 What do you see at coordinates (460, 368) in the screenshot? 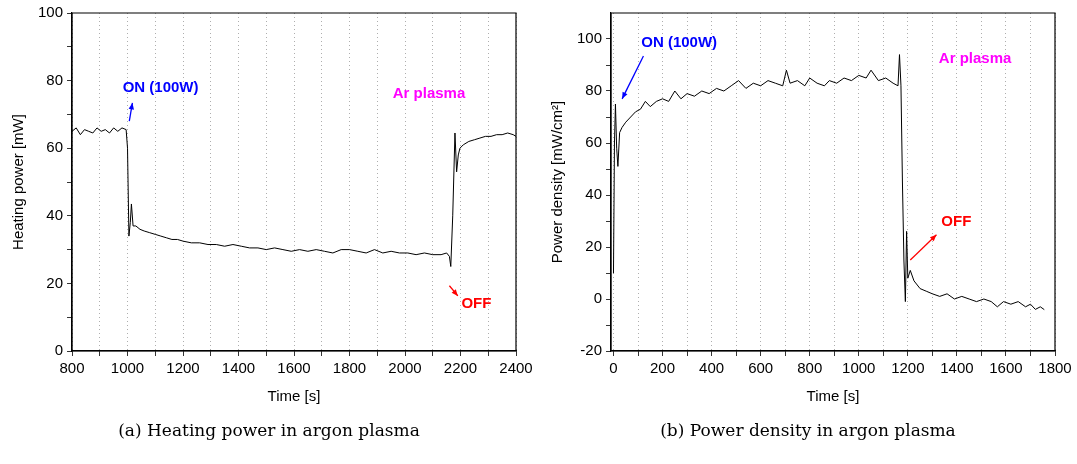
I see `x-tick-label: 2200` at bounding box center [460, 368].